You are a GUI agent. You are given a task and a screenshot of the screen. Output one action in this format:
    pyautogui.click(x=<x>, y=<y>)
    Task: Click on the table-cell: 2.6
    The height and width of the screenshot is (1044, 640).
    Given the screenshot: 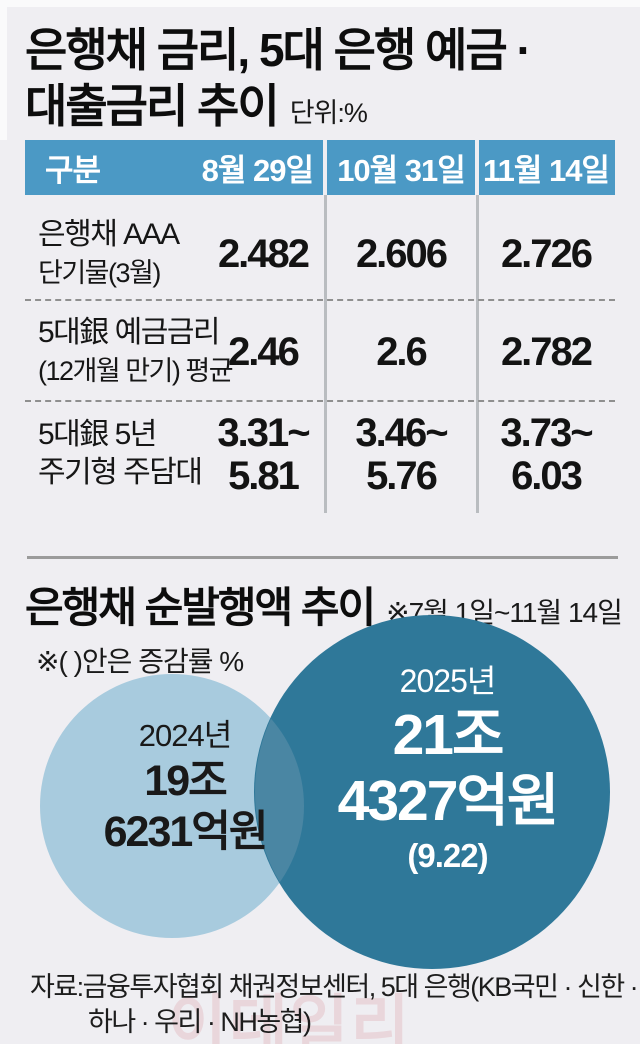 What is the action you would take?
    pyautogui.click(x=402, y=352)
    